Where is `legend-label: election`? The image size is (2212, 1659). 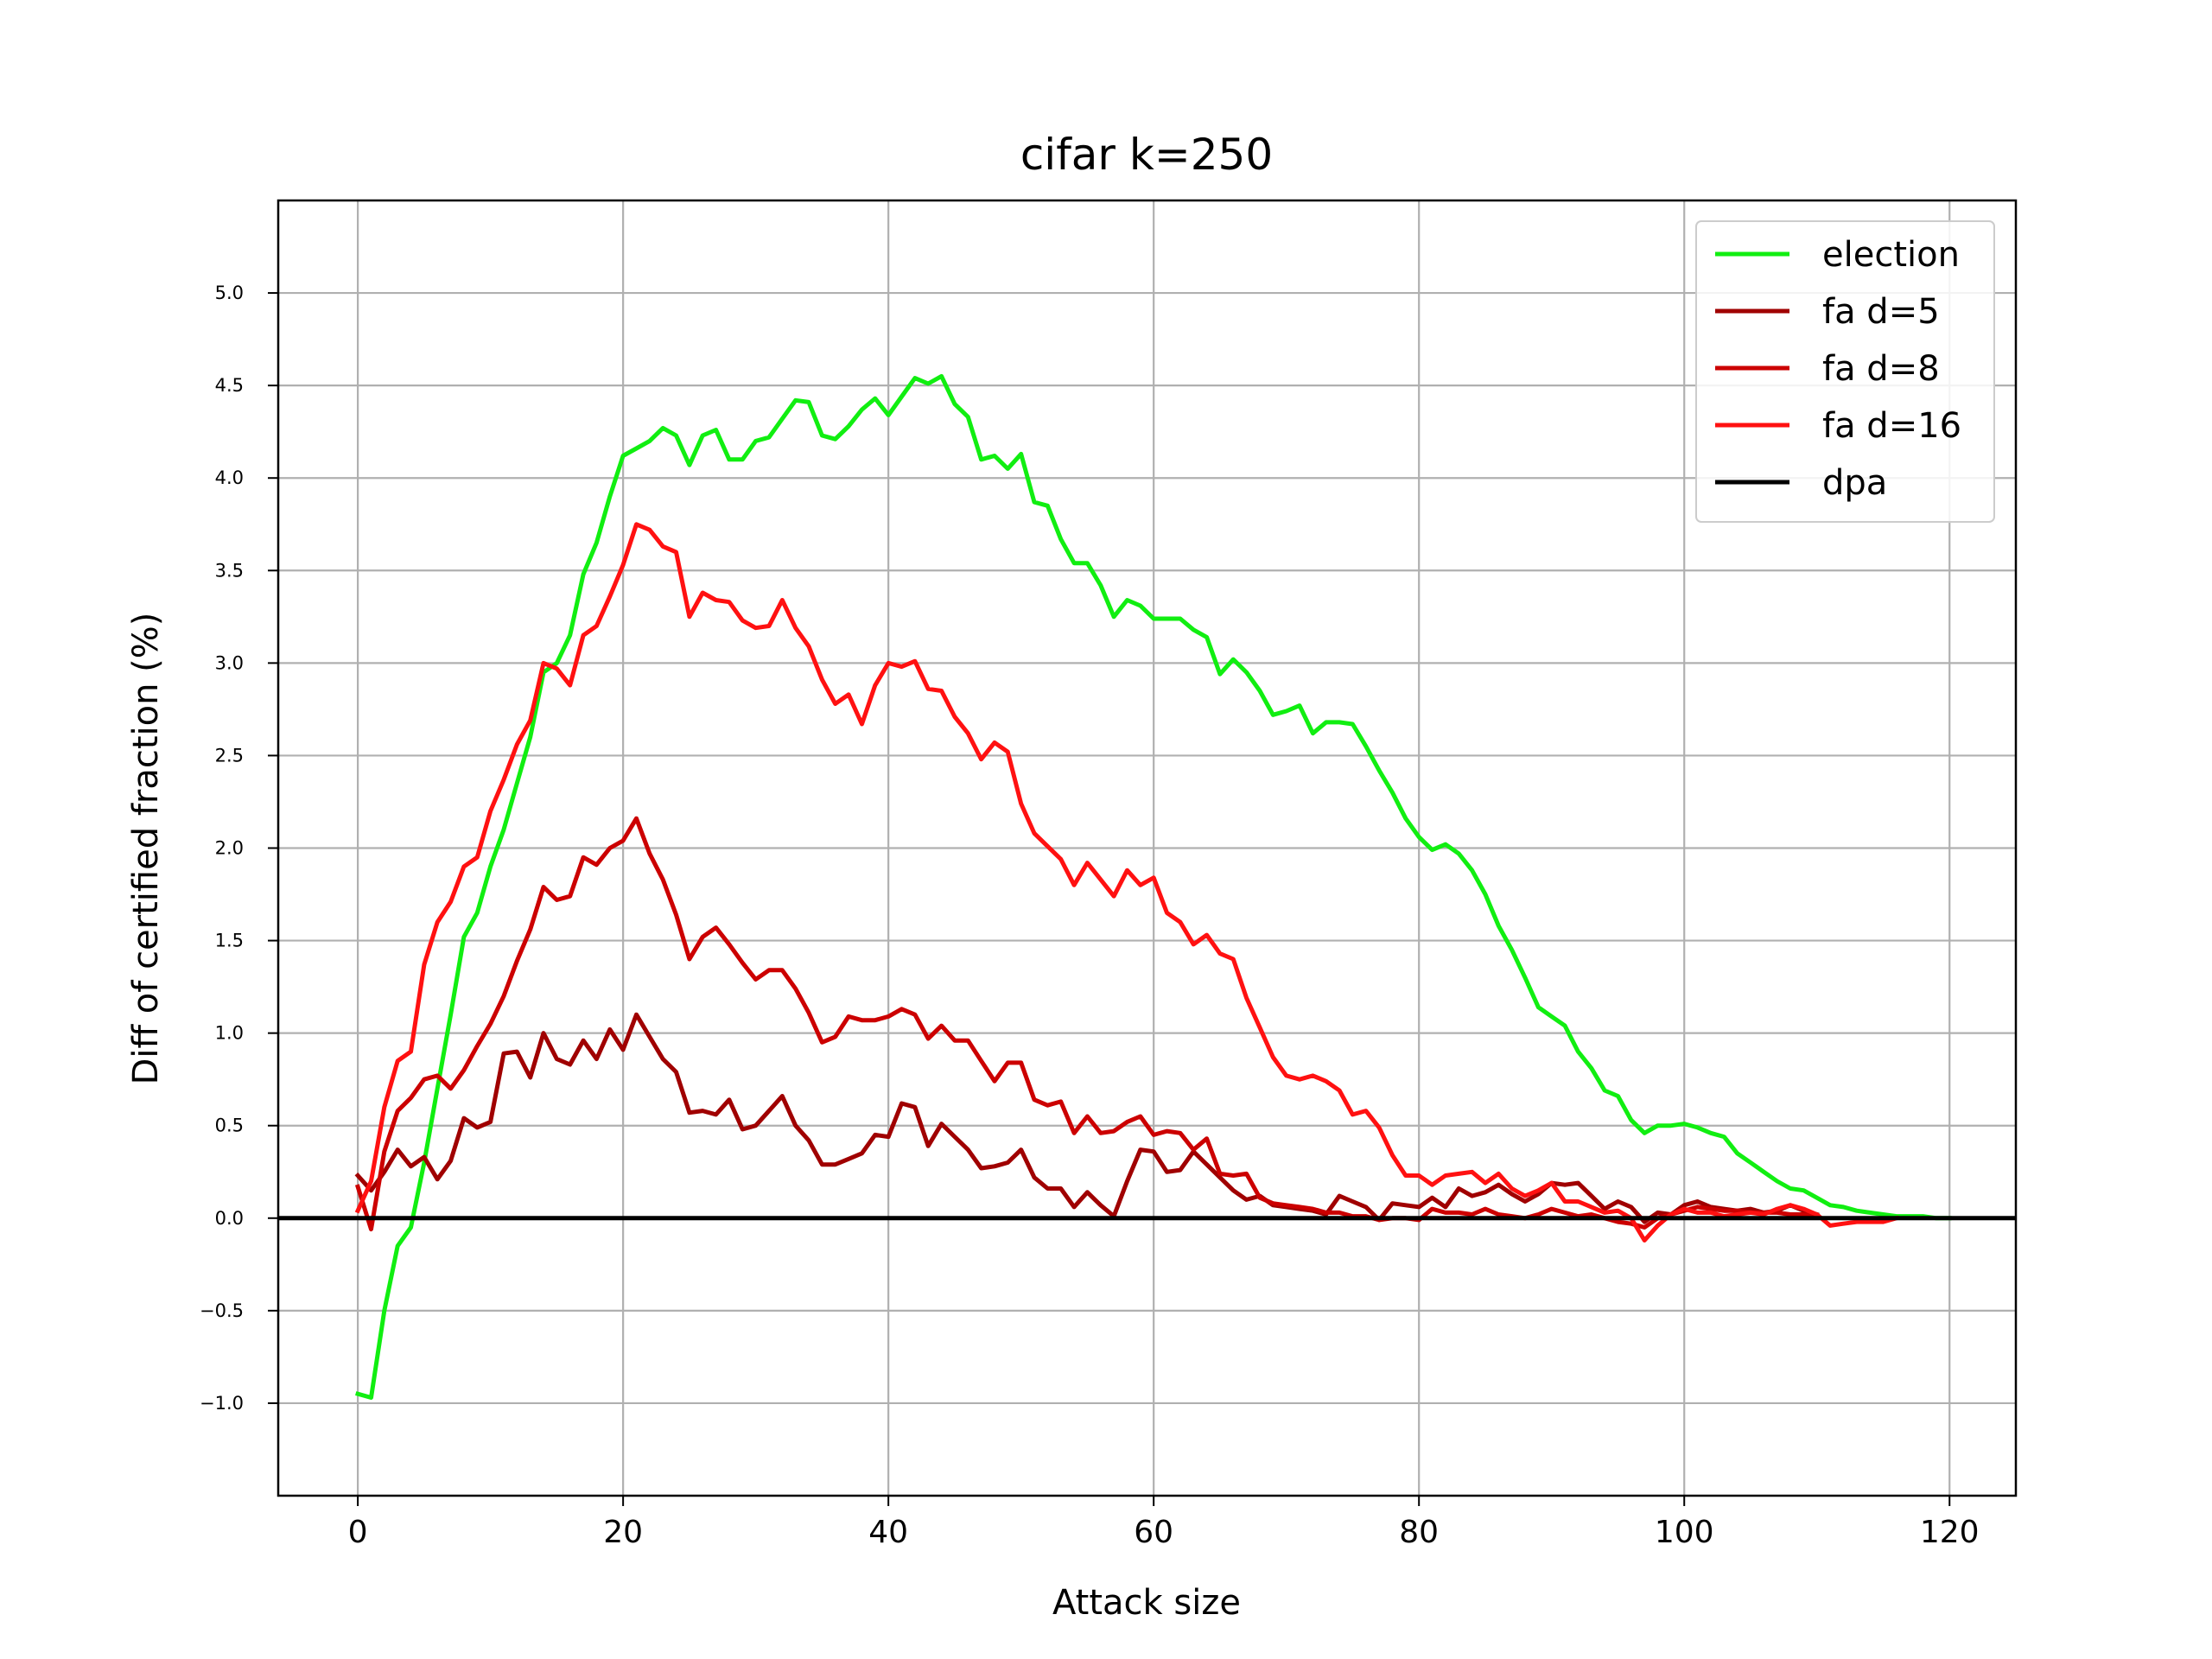
legend-label: election is located at coordinates (1891, 255).